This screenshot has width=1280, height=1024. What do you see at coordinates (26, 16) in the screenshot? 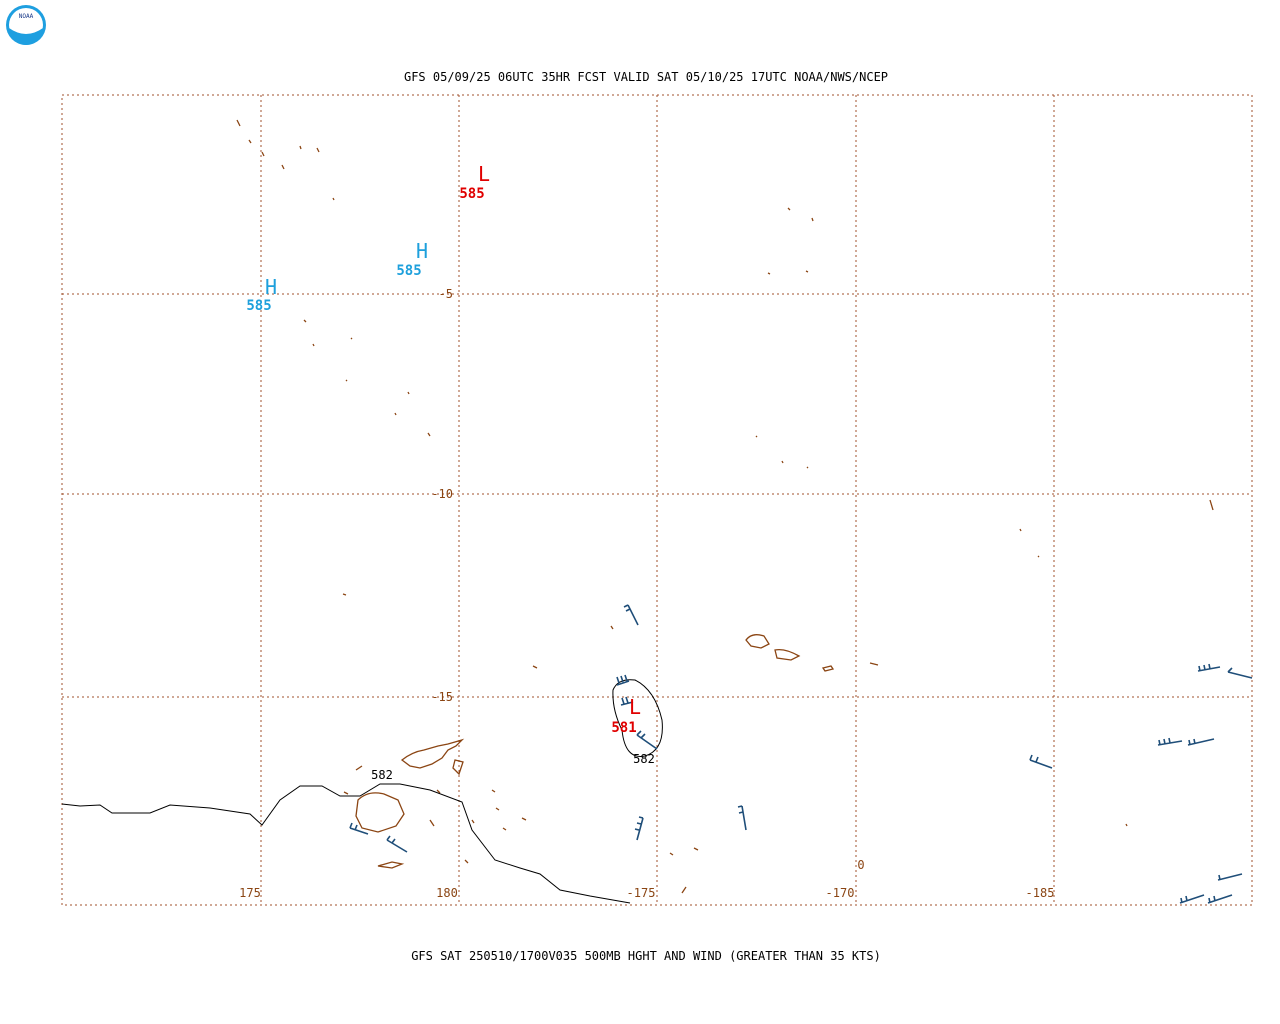
I see `logo-text: NOAA` at bounding box center [26, 16].